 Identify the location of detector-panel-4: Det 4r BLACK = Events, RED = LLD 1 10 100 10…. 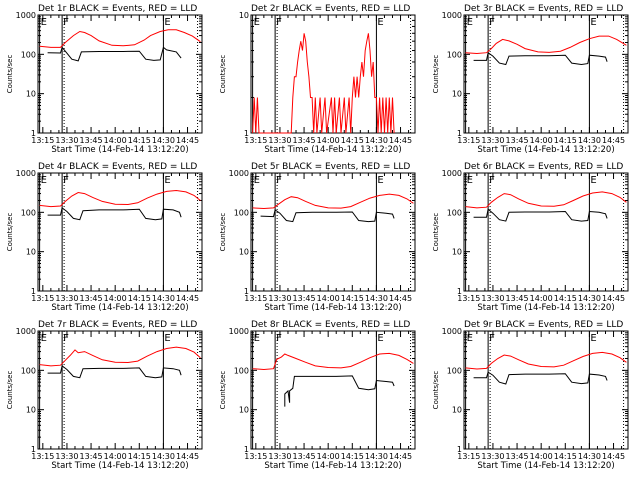
(104, 237).